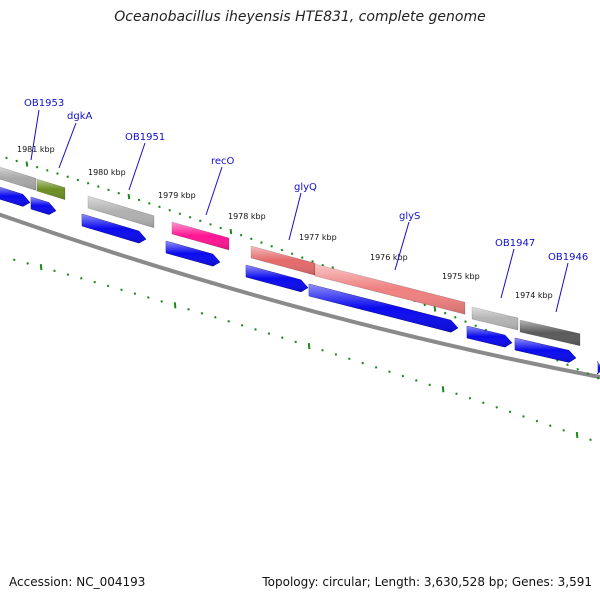  What do you see at coordinates (534, 295) in the screenshot?
I see `kbp-label: 1974 kbp` at bounding box center [534, 295].